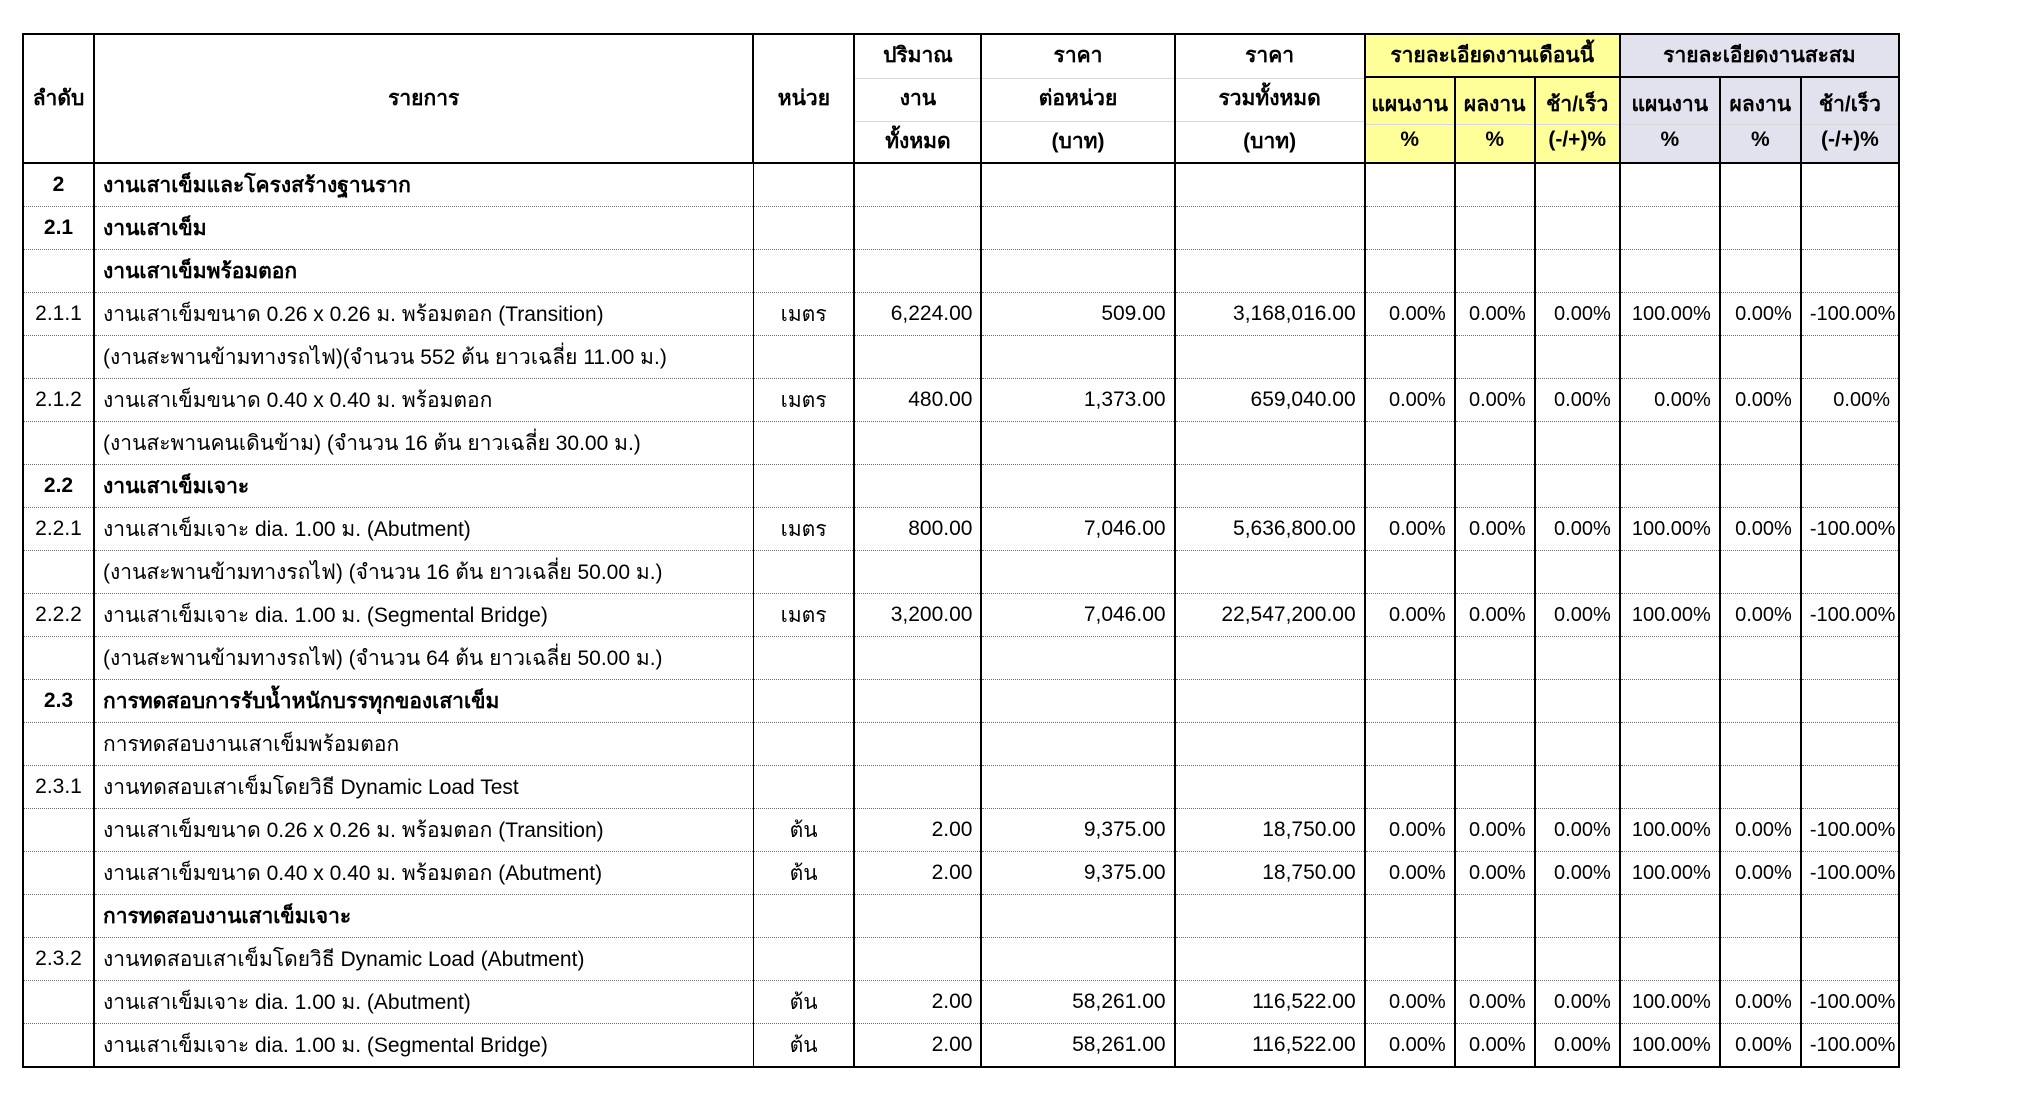 Image resolution: width=2038 pixels, height=1104 pixels. Describe the element at coordinates (1760, 104) in the screenshot. I see `cum-actual-label: ผลงาน` at that location.